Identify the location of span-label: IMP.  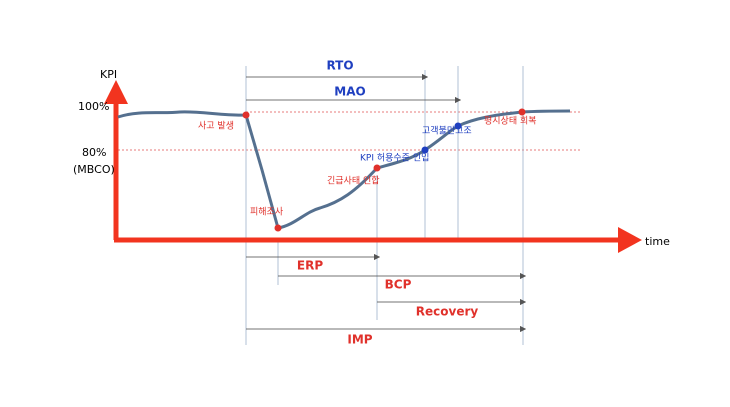
(359, 340).